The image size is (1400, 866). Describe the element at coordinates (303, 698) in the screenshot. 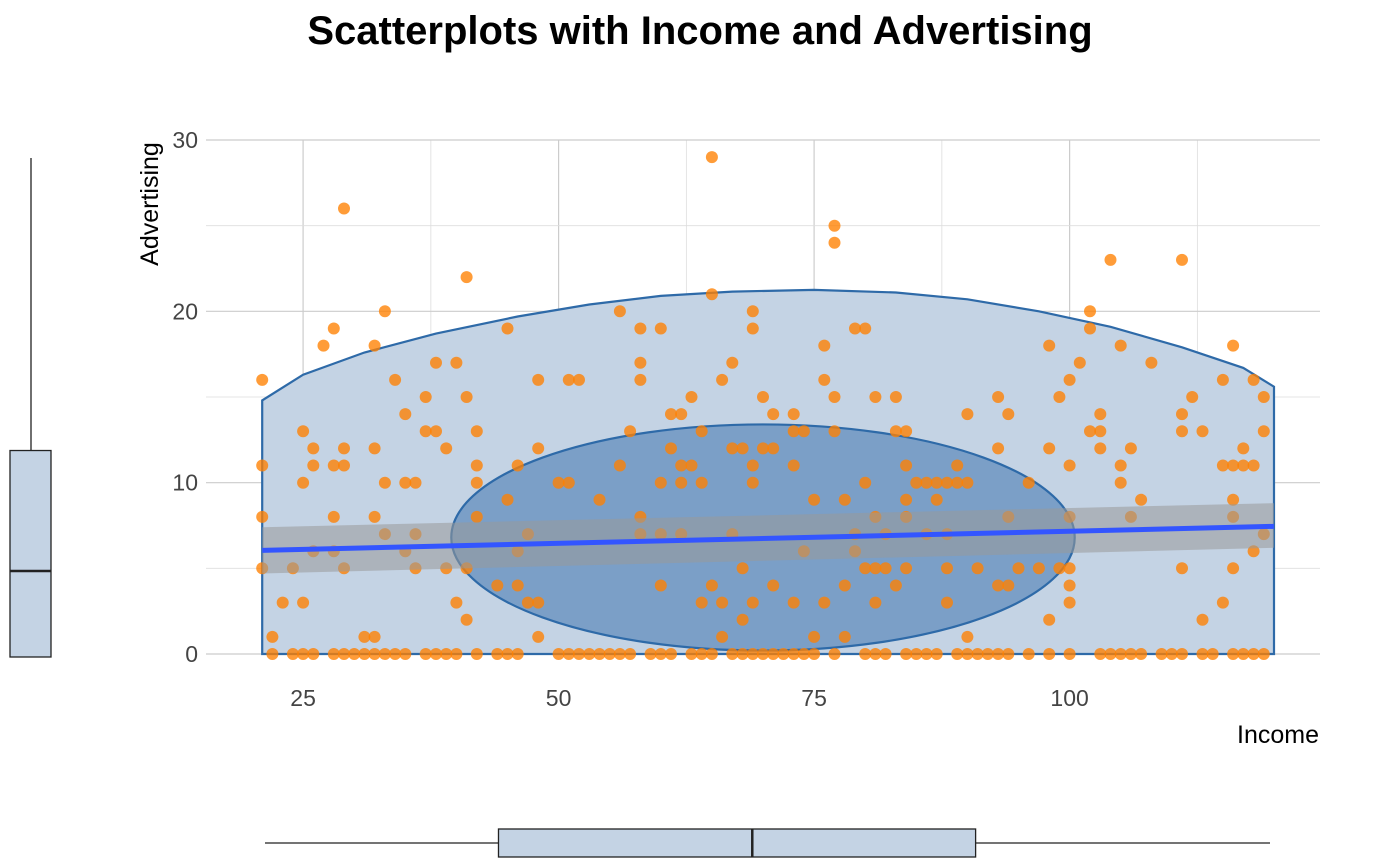

I see `x-tick-label: 25` at that location.